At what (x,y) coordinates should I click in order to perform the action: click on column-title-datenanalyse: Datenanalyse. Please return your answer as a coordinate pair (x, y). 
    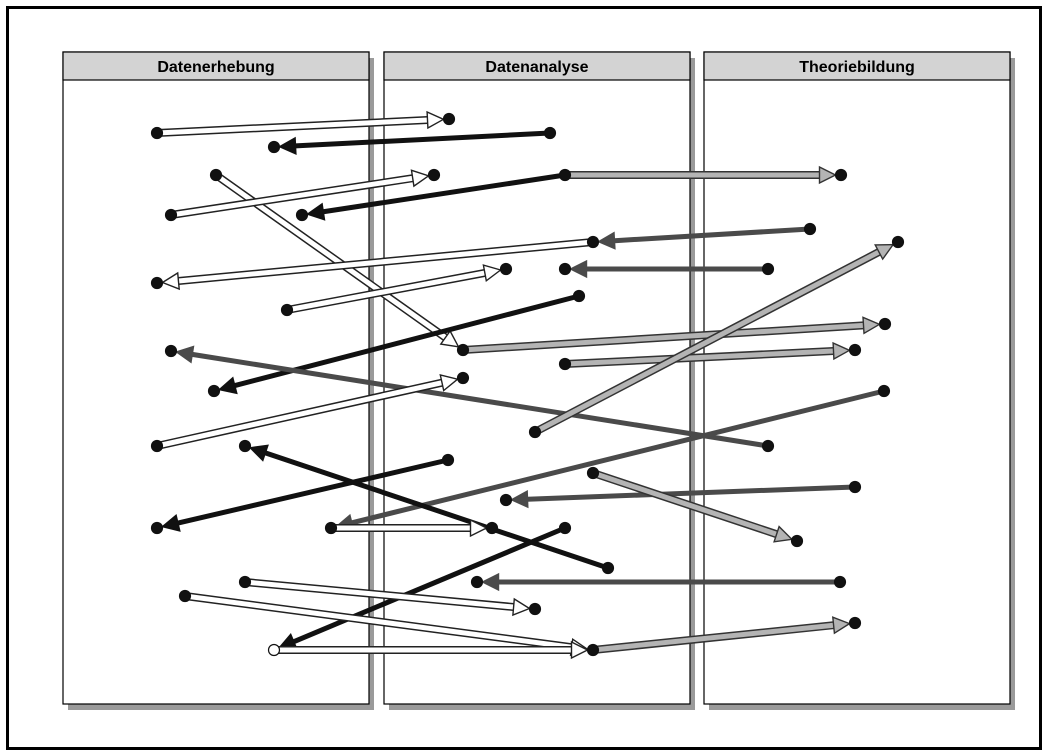
    Looking at the image, I should click on (536, 67).